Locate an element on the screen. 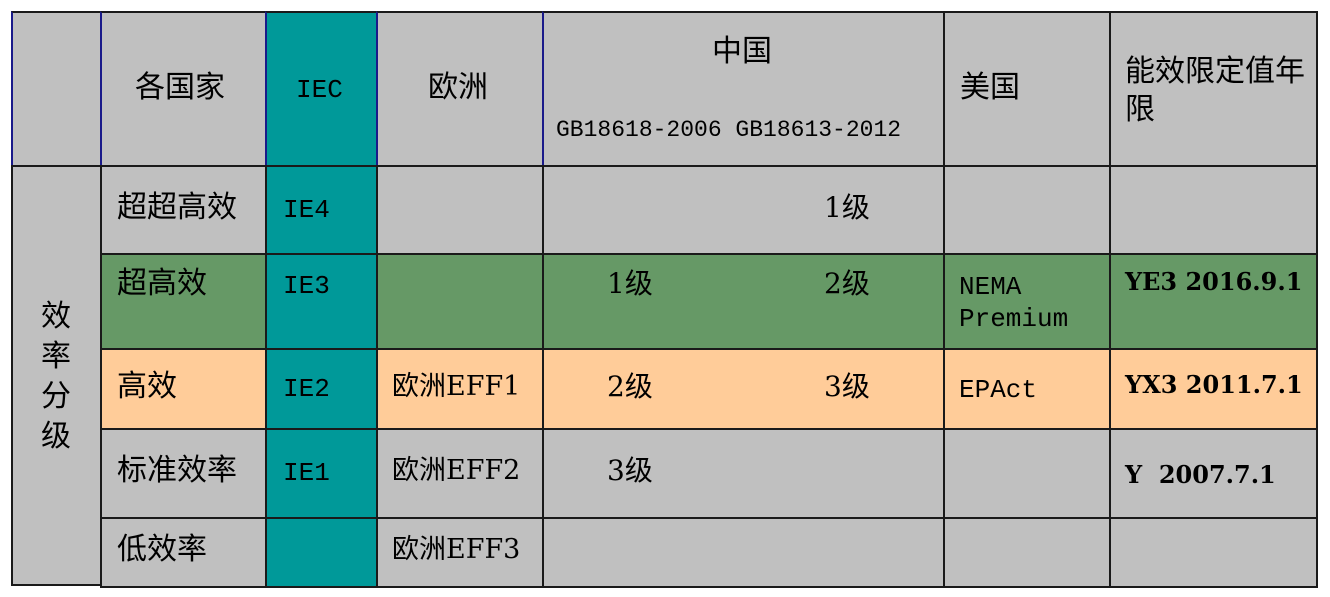  header-iec: IEC is located at coordinates (319, 90).